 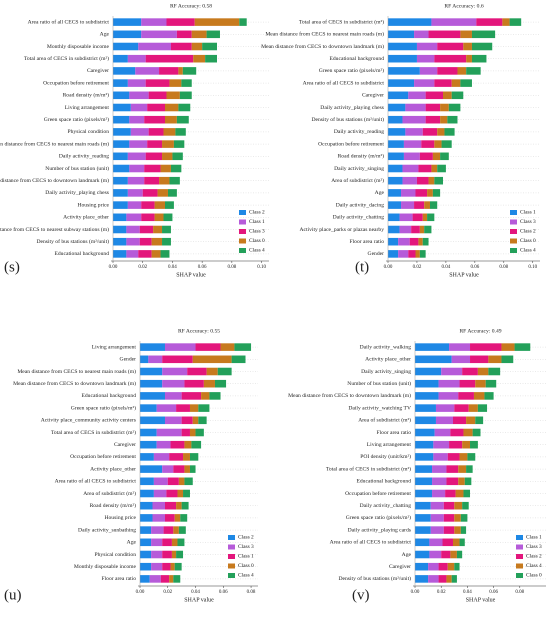 What do you see at coordinates (351, 143) in the screenshot?
I see `y-tick-label: Occupation before retirement` at bounding box center [351, 143].